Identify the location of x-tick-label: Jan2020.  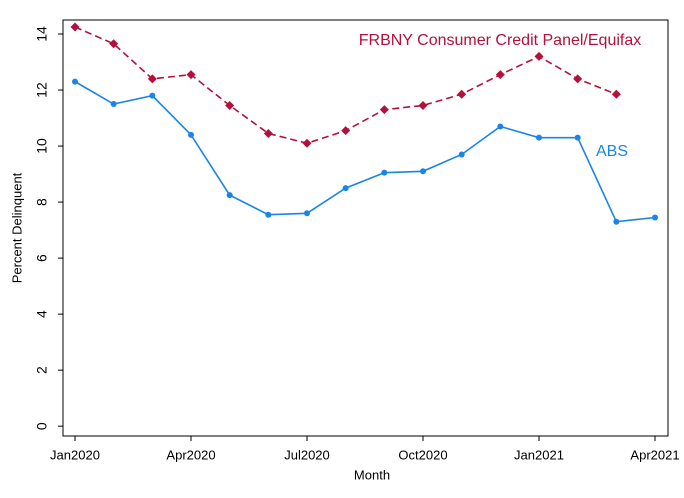
(75, 454).